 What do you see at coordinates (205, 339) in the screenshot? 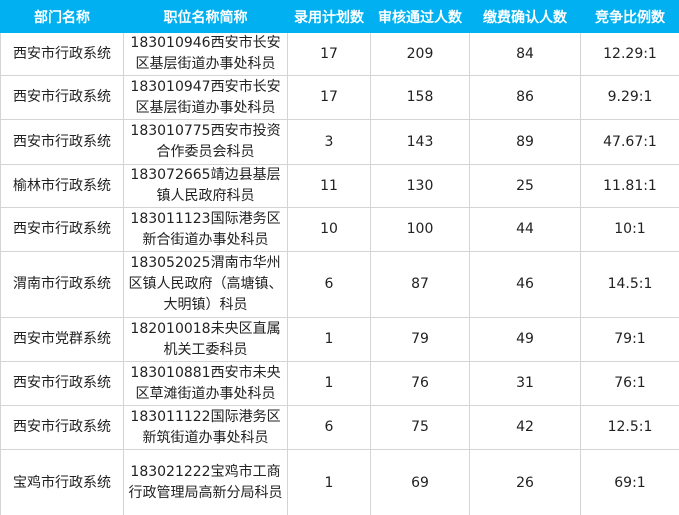
I see `cell-position: 182010018未央区直属机关工委科员` at bounding box center [205, 339].